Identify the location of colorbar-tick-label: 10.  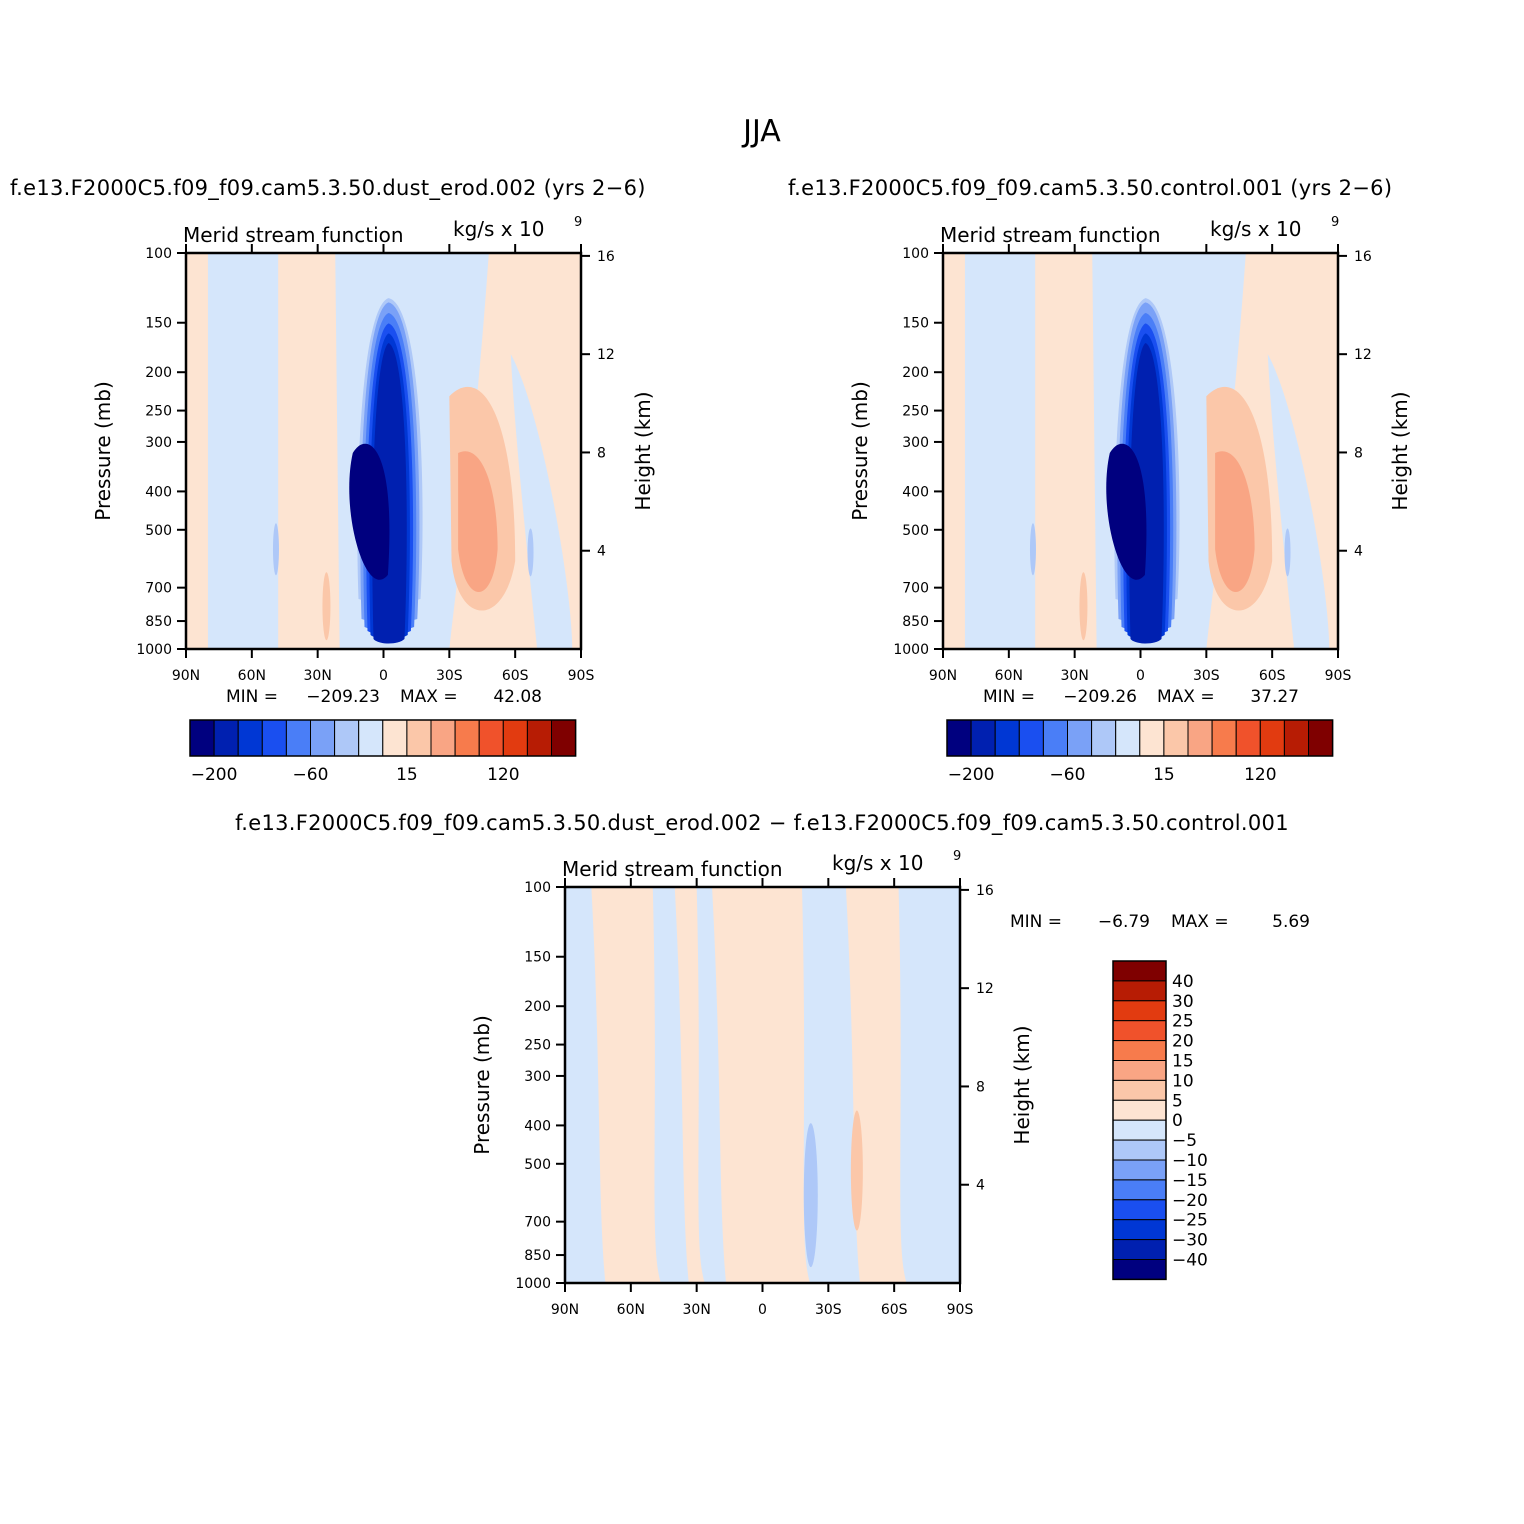
(1183, 1081).